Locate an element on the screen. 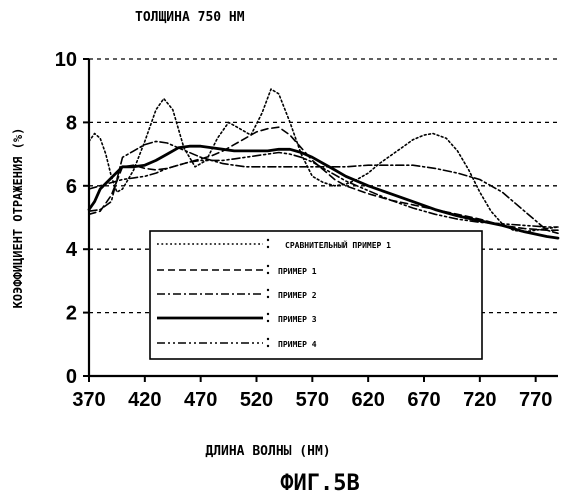 The image size is (570, 500). x-tick-label-370: 370 is located at coordinates (88, 400).